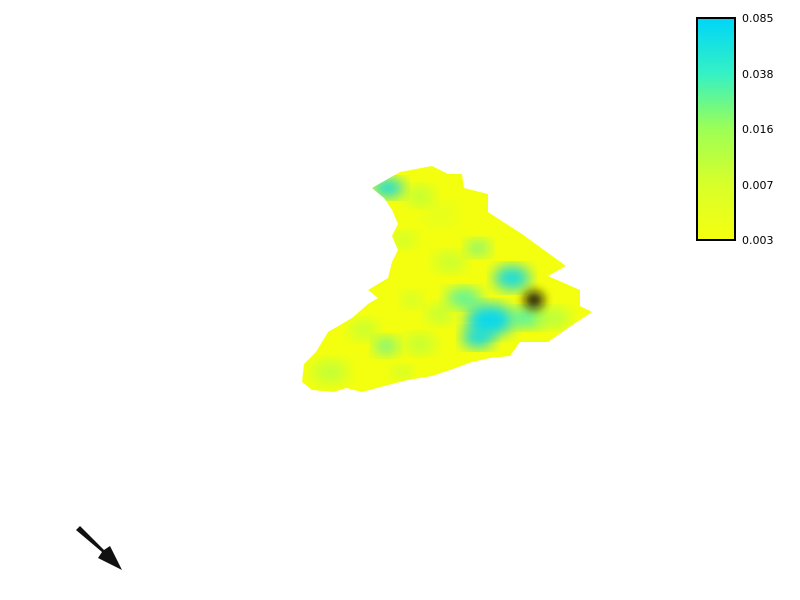  I want to click on legend-tick-4: 0.003, so click(758, 240).